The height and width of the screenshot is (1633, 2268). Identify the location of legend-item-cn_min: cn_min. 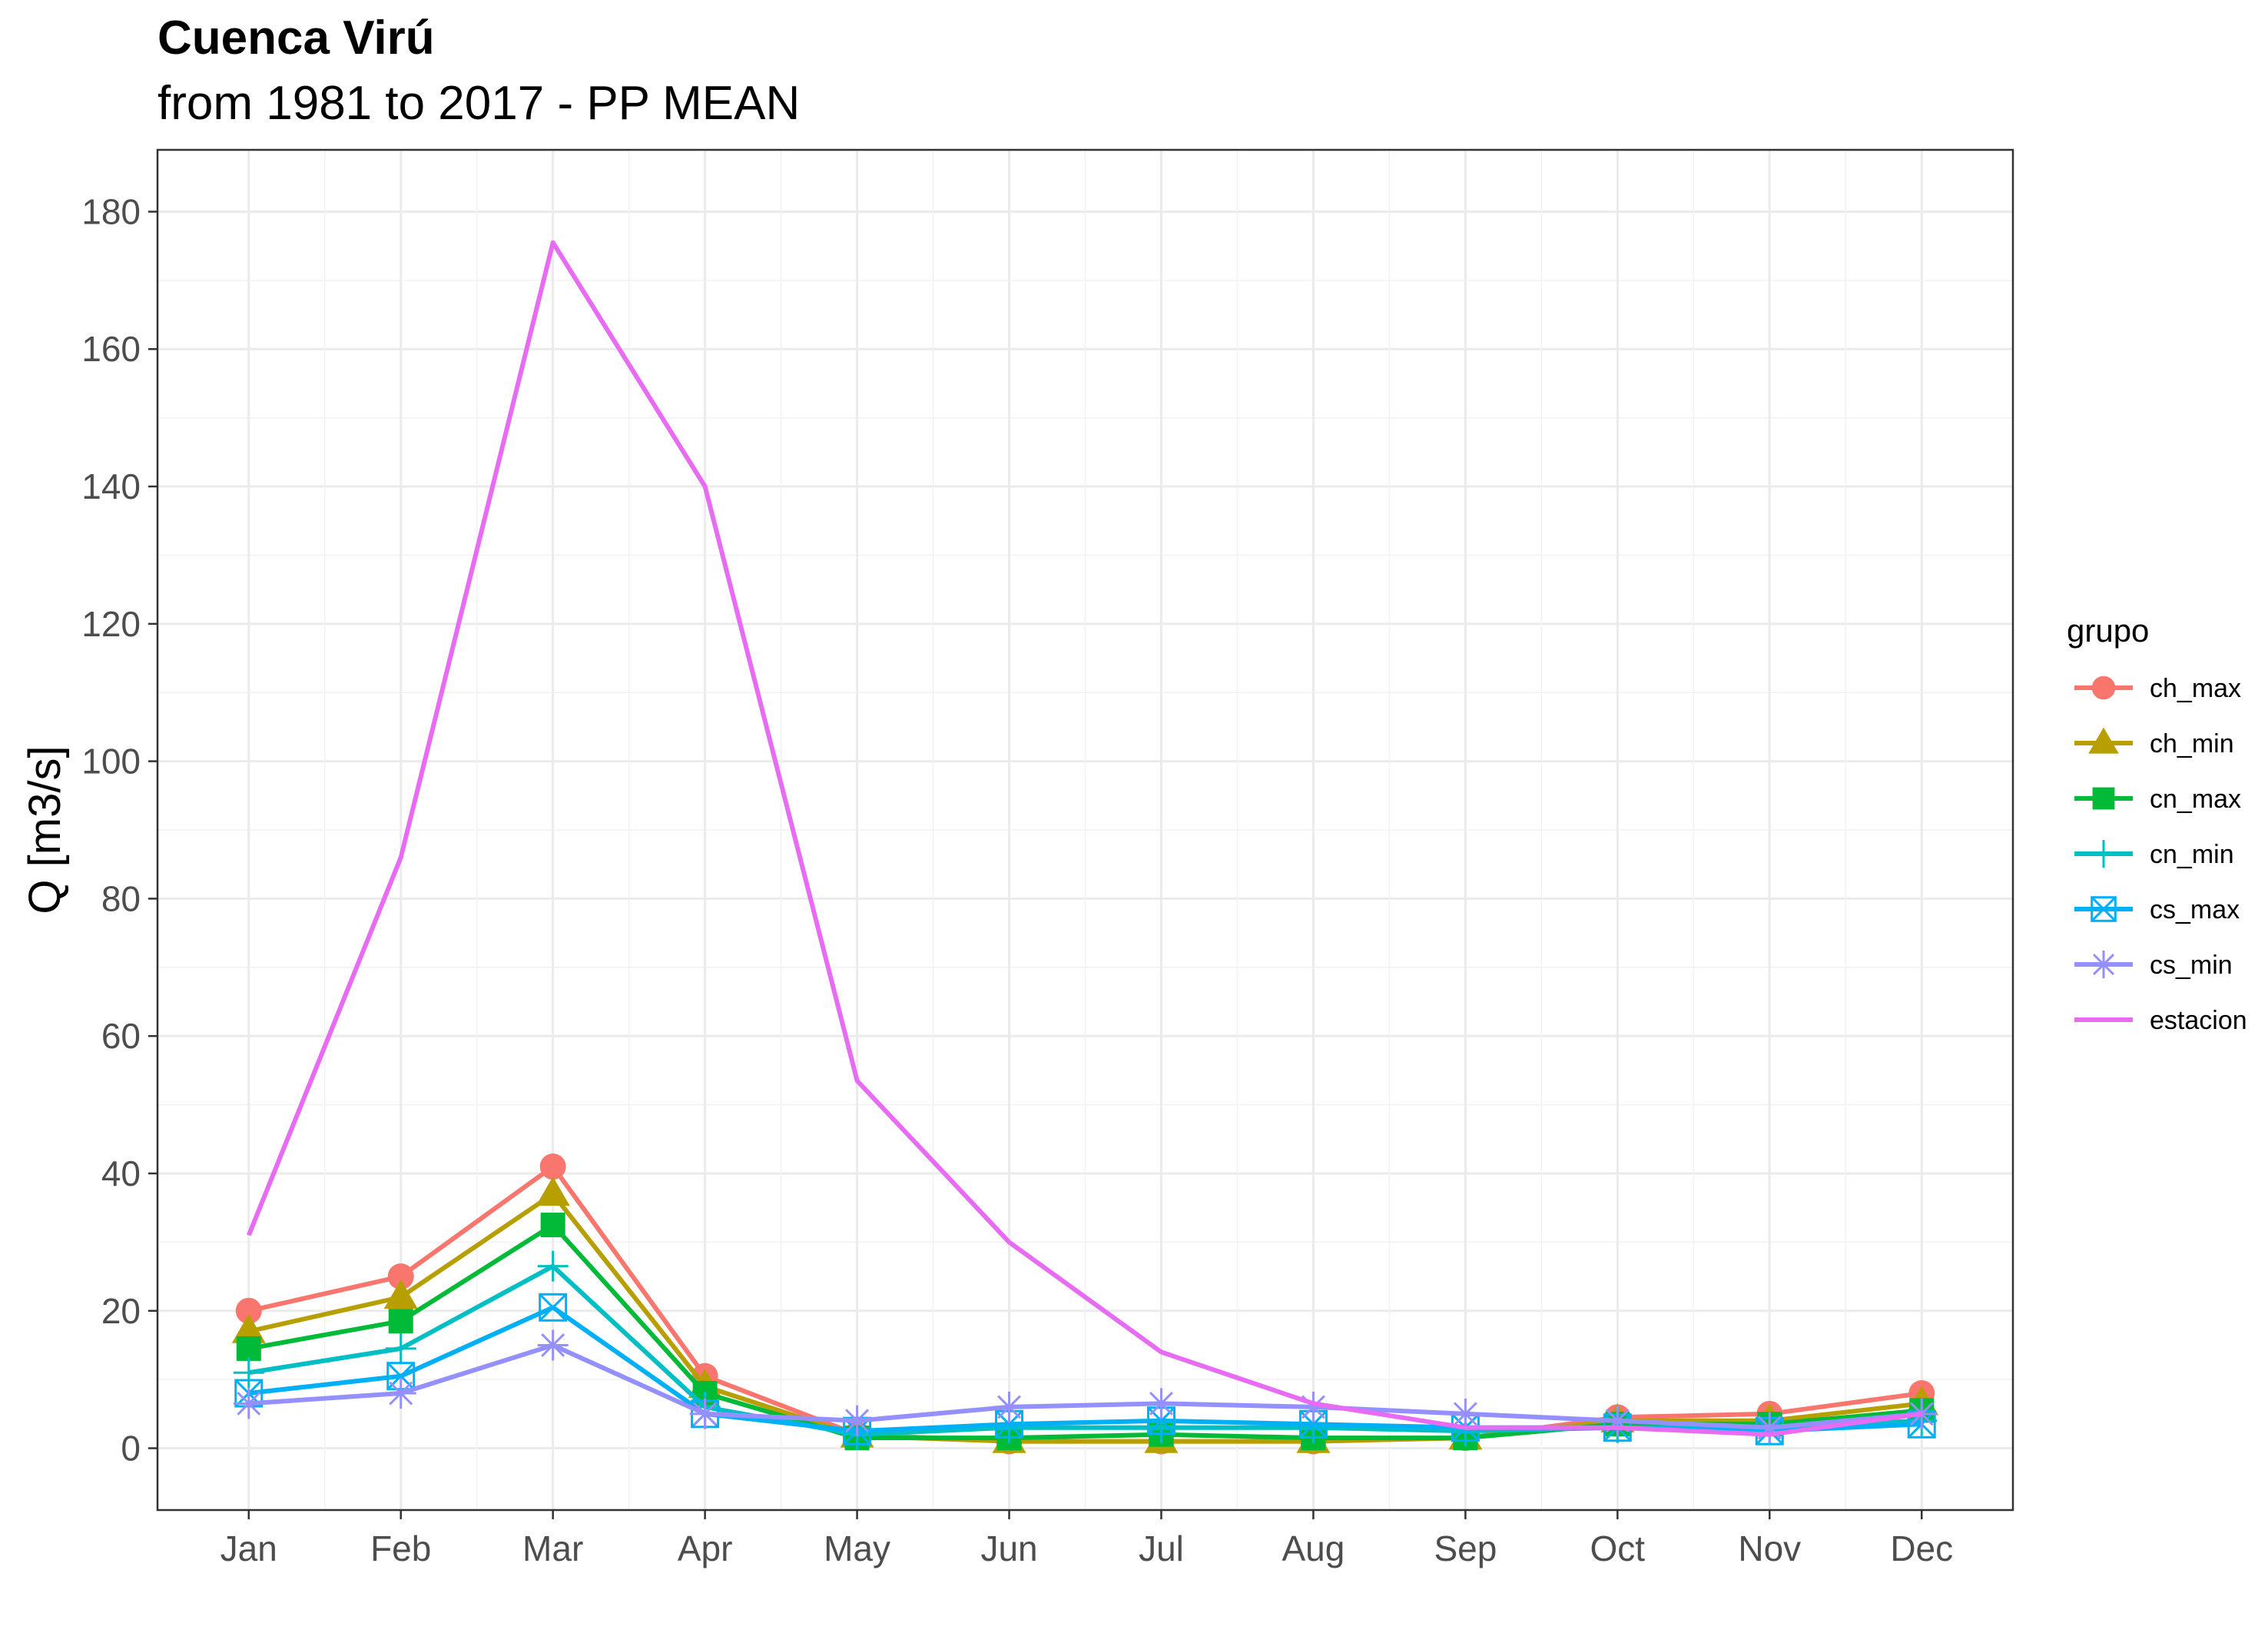
(2154, 855).